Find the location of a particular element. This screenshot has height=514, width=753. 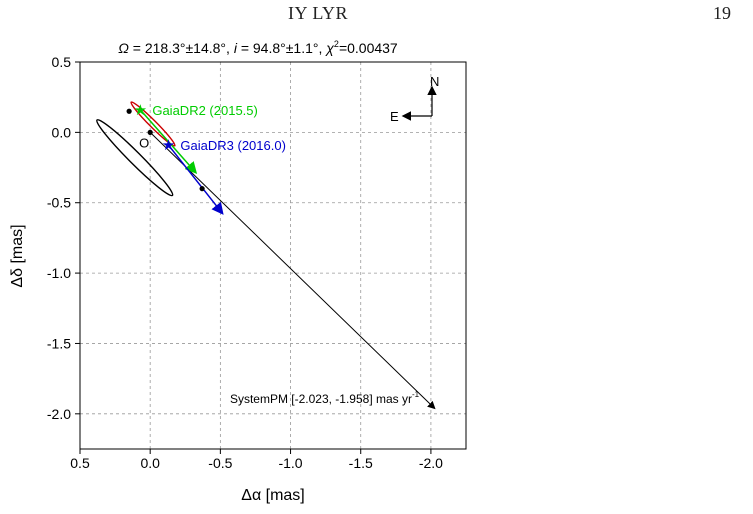

chi-superscript: 2 is located at coordinates (336, 44).